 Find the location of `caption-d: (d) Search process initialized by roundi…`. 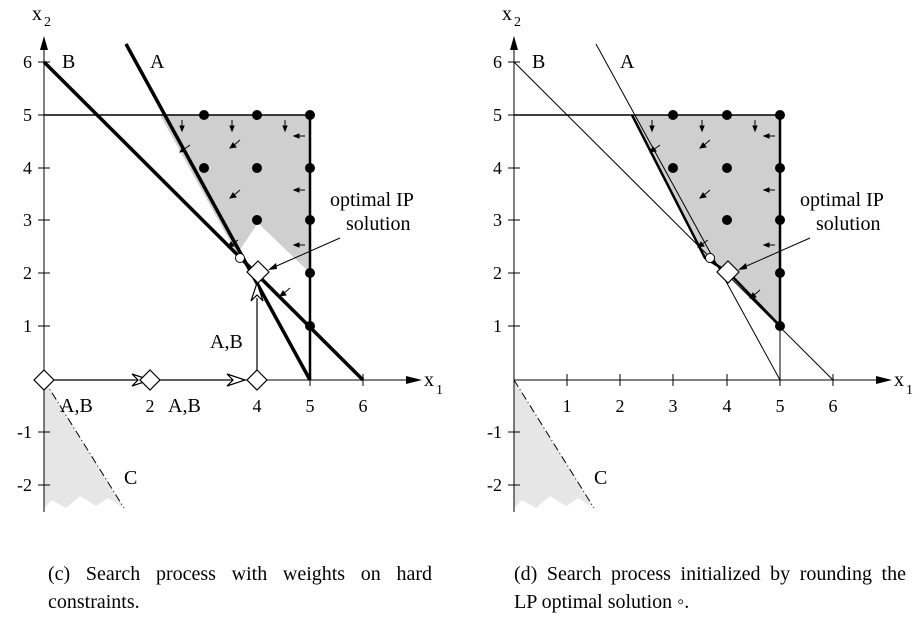

caption-d: (d) Search process initialized by roundi… is located at coordinates (710, 588).